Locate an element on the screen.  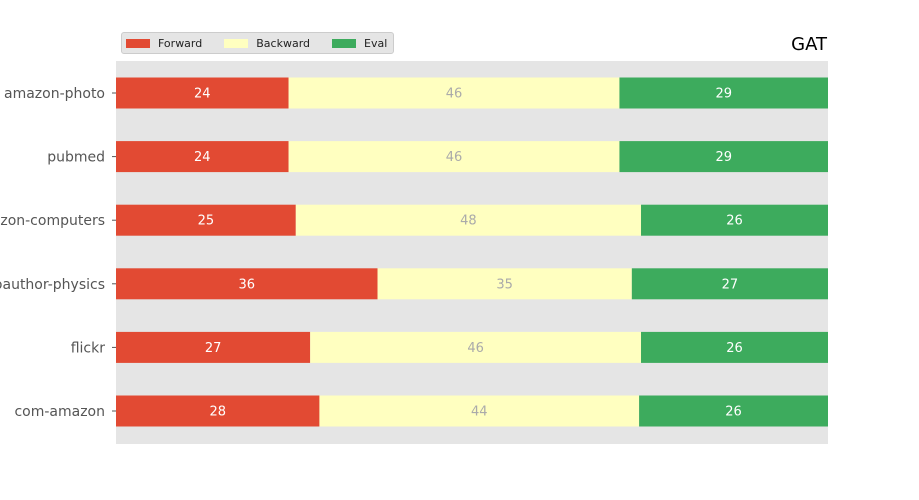
data-label-forward-amazon-photo: 24 is located at coordinates (202, 94).